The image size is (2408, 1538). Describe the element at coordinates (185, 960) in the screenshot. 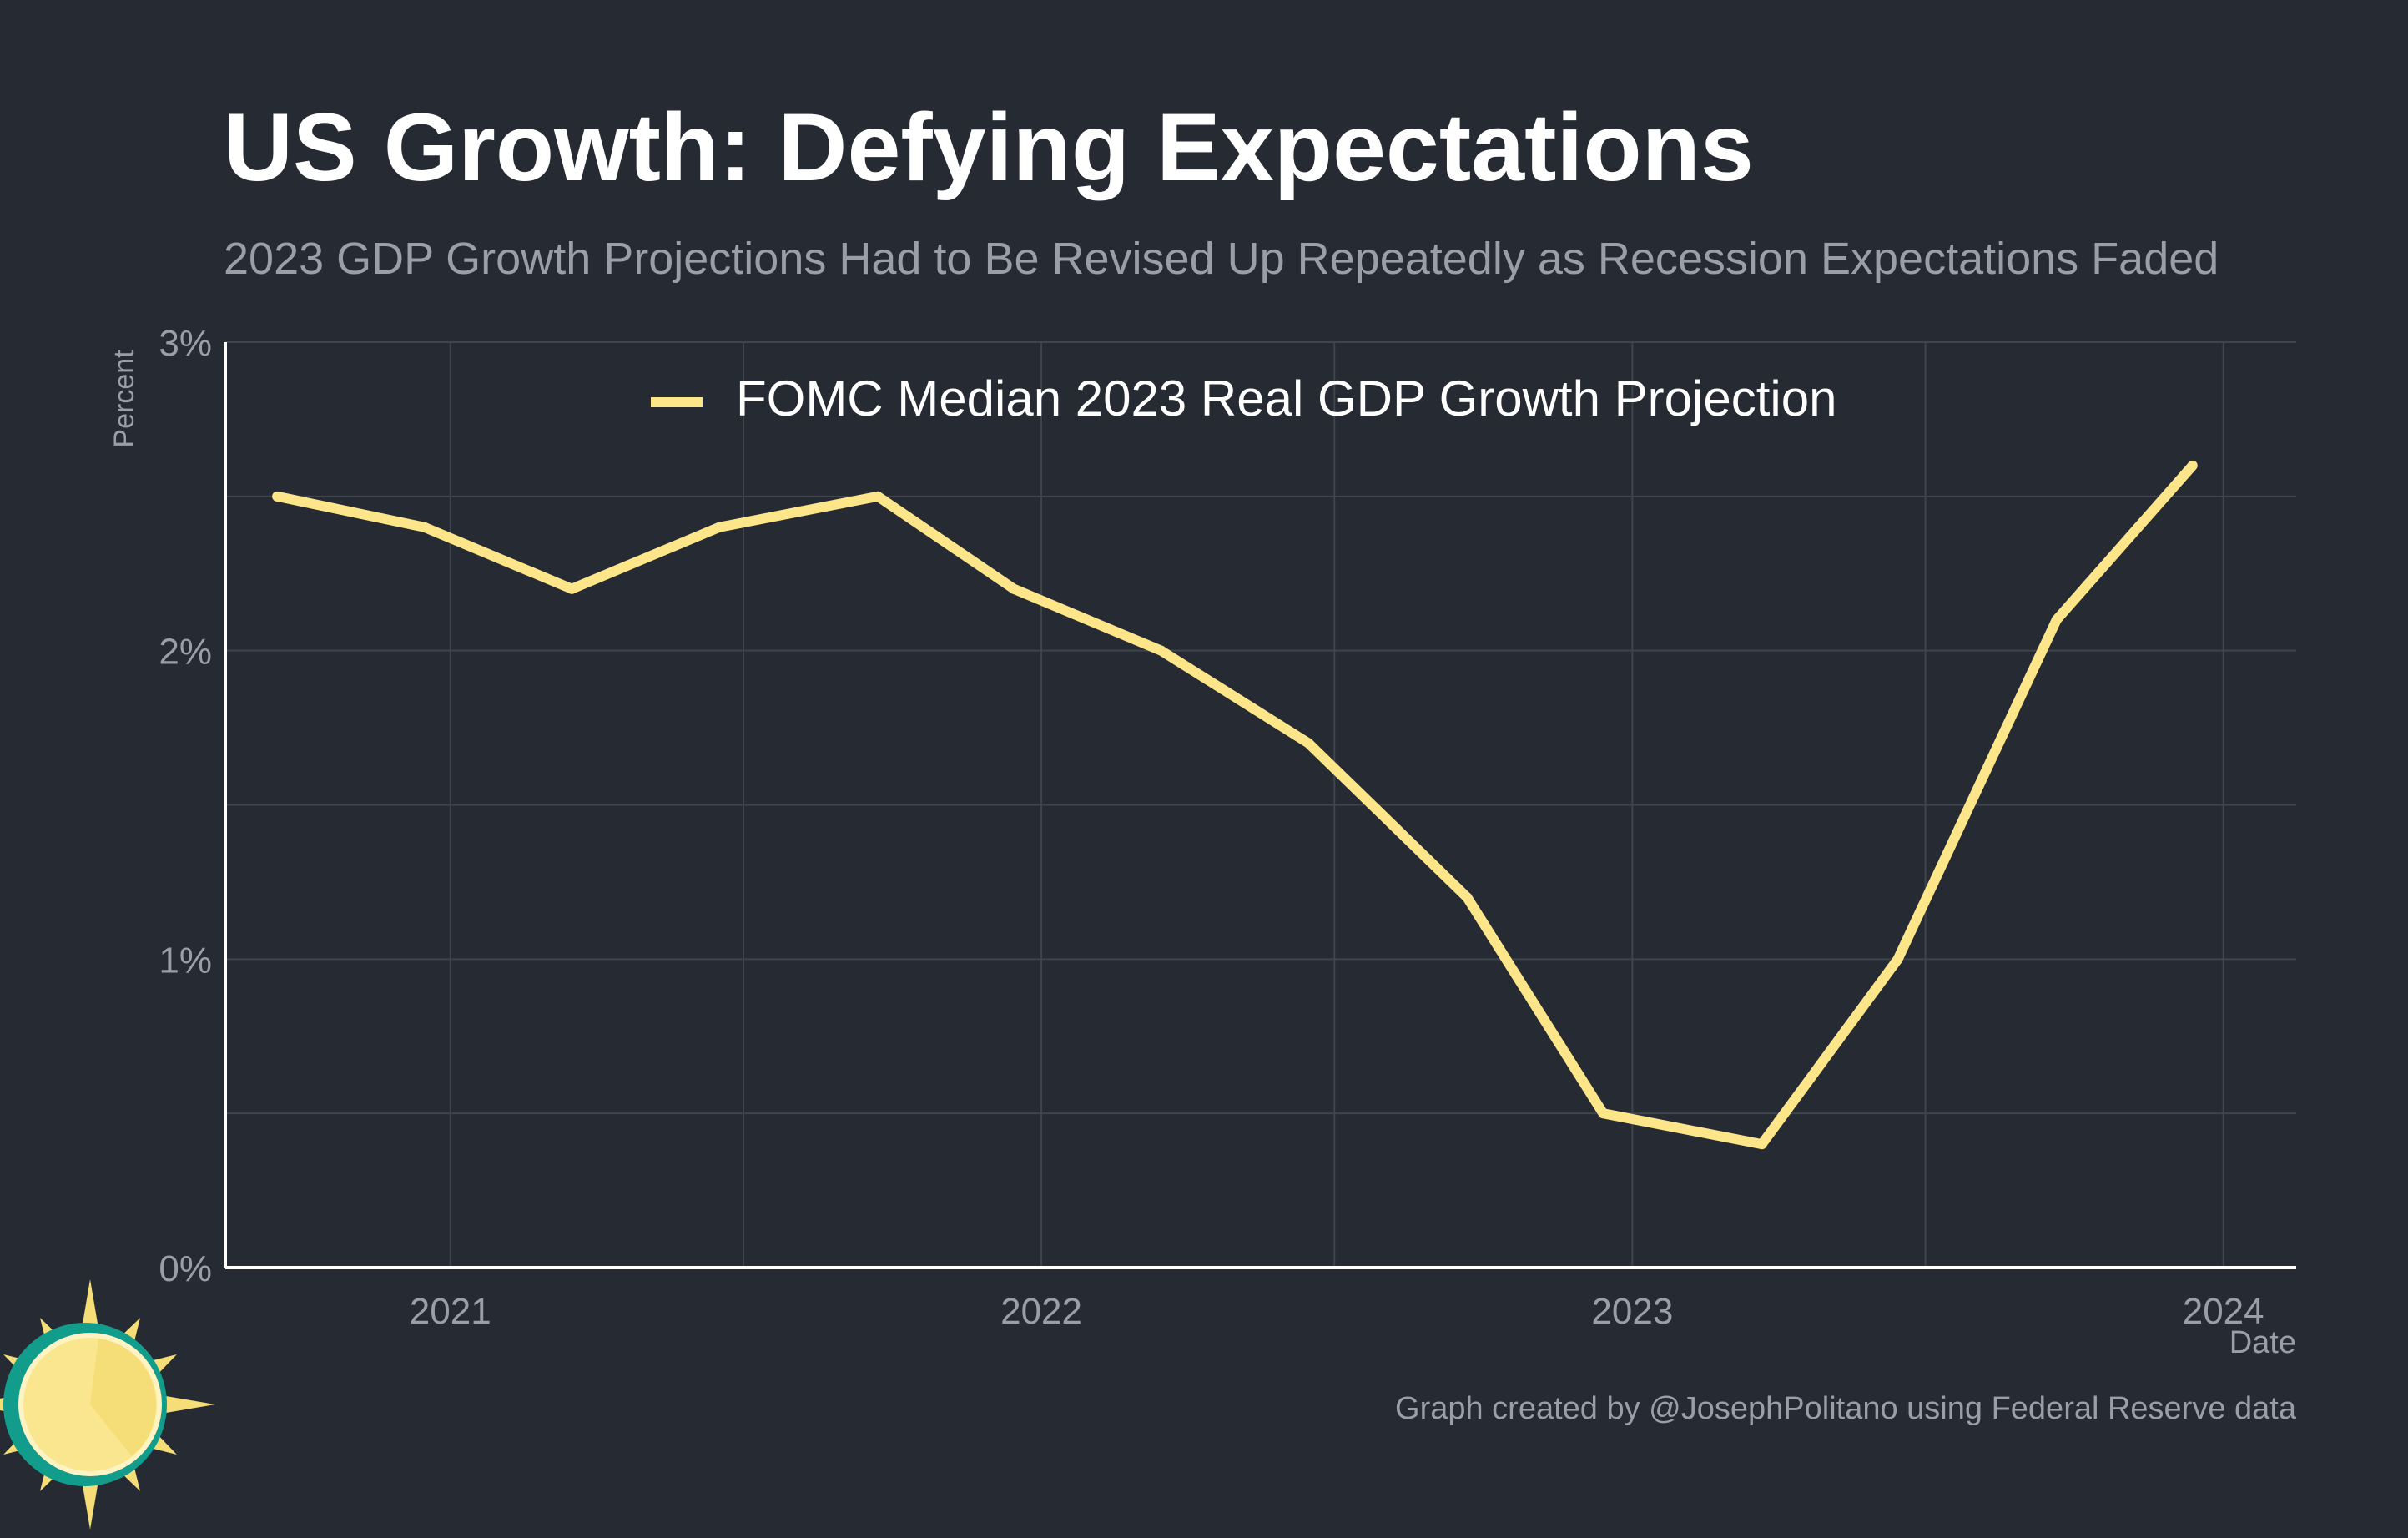

I see `y-tick-label: 1%` at that location.